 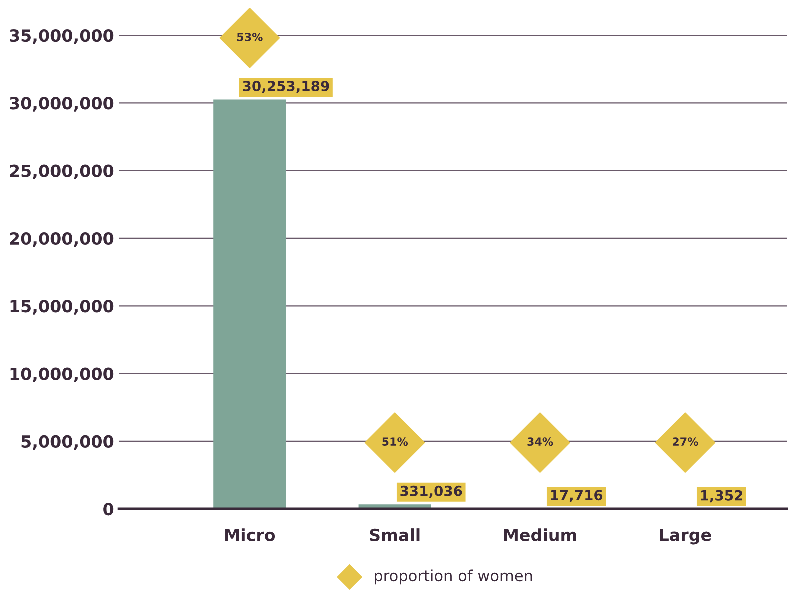 What do you see at coordinates (62, 307) in the screenshot?
I see `y-tick-label: 15,000,000` at bounding box center [62, 307].